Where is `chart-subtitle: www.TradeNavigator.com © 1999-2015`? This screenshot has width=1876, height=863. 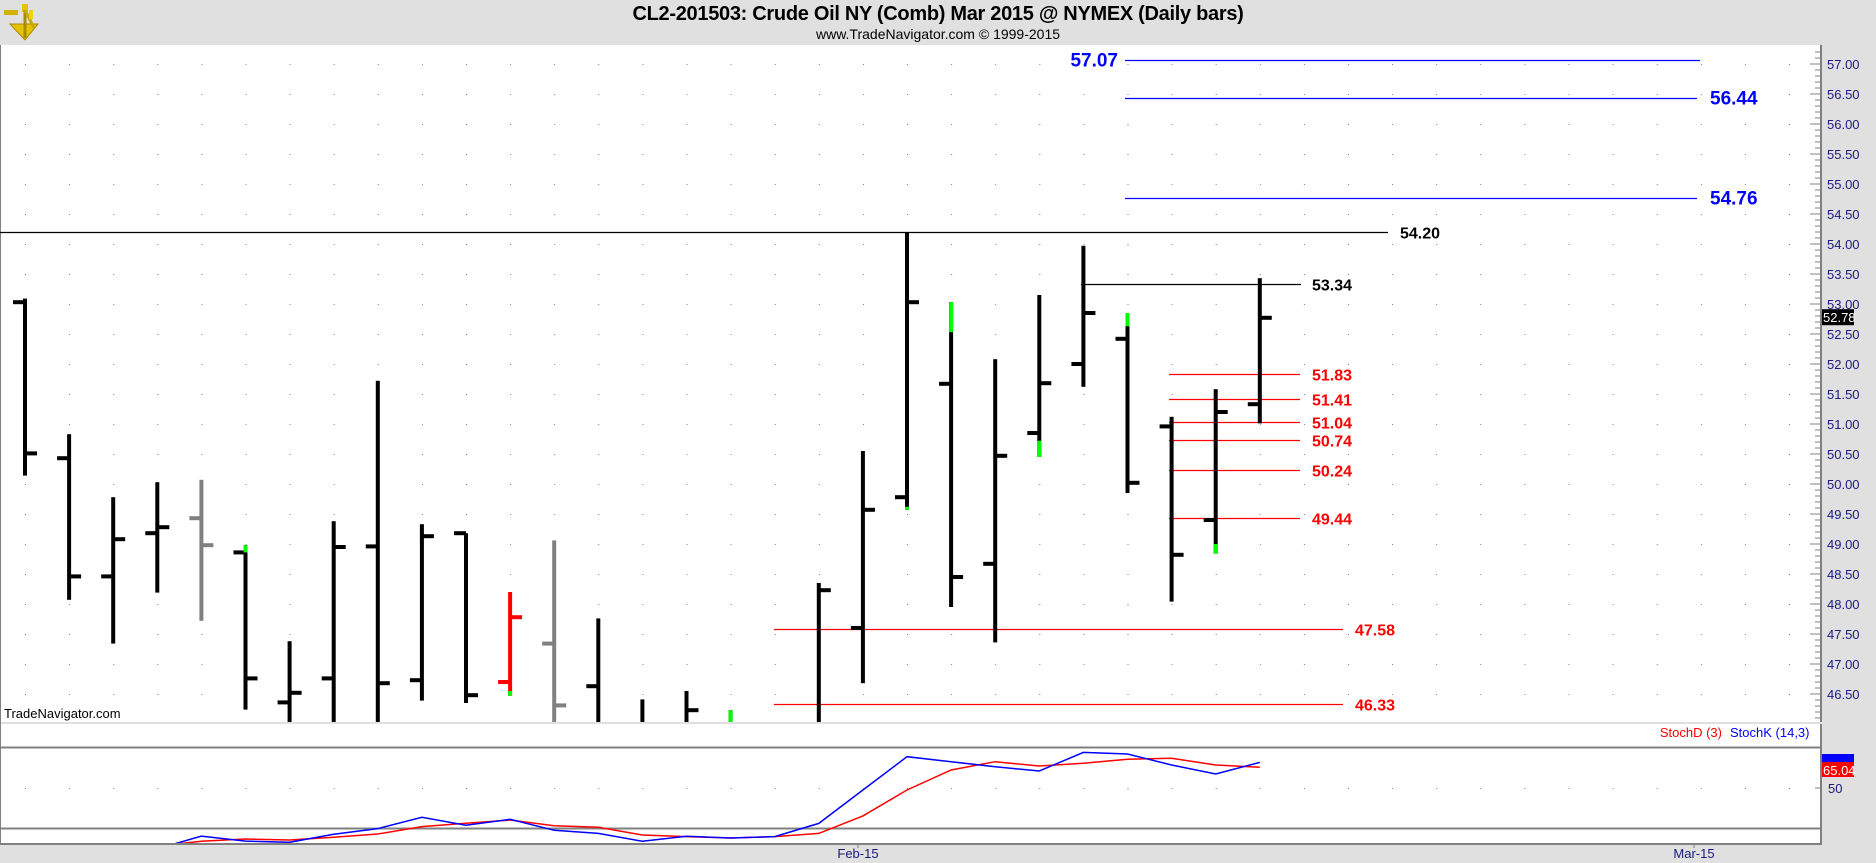
chart-subtitle: www.TradeNavigator.com © 1999-2015 is located at coordinates (938, 34).